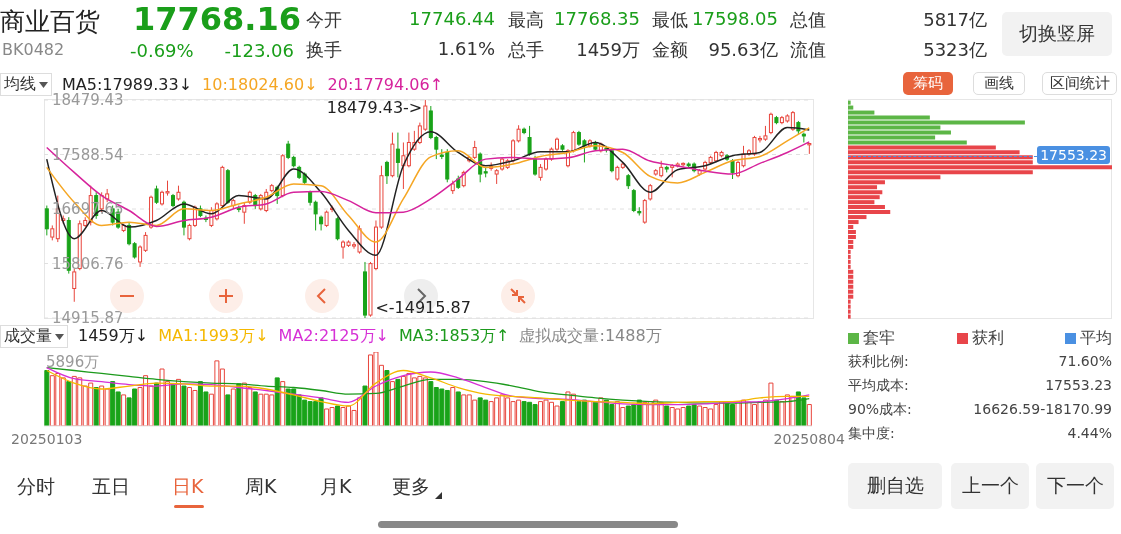 The width and height of the screenshot is (1121, 534). What do you see at coordinates (324, 50) in the screenshot?
I see `text: 换手` at bounding box center [324, 50].